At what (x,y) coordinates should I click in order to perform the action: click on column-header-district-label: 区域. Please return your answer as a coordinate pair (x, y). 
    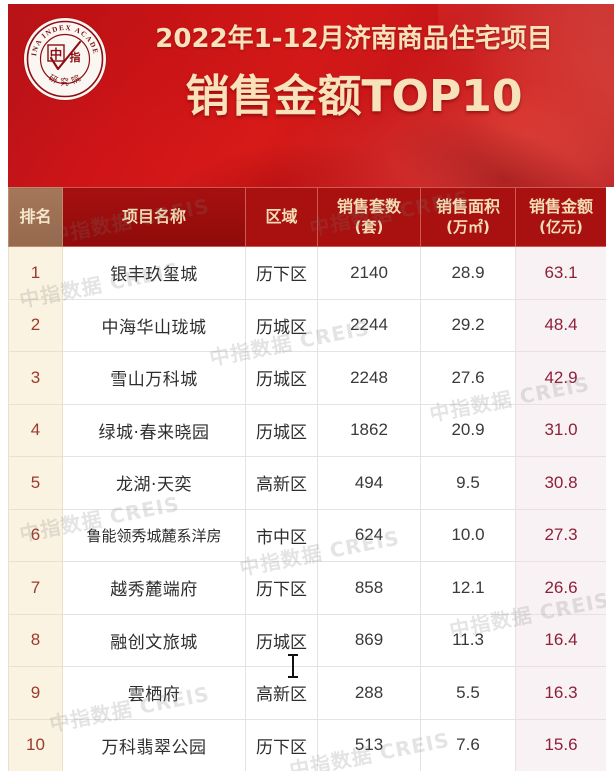
    Looking at the image, I should click on (281, 216).